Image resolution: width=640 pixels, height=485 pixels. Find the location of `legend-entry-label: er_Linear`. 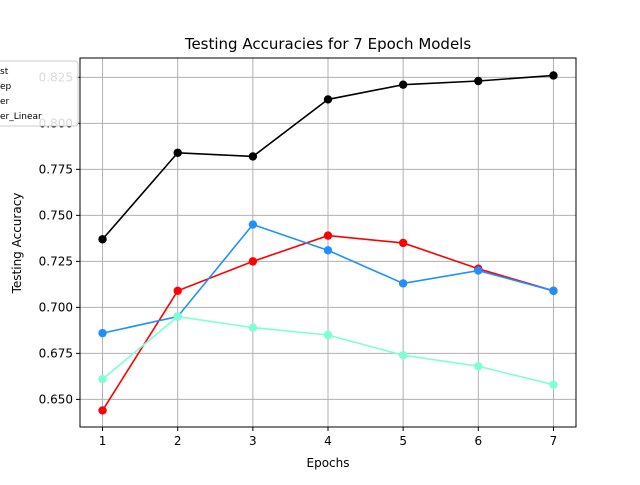

legend-entry-label: er_Linear is located at coordinates (21, 117).